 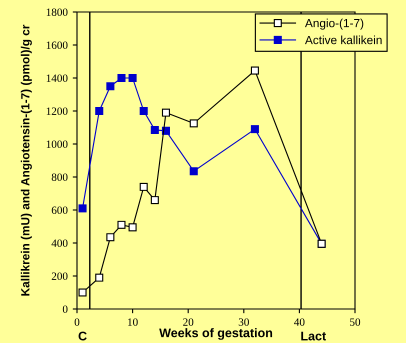 I want to click on x-tick-label: 30, so click(x=243, y=322).